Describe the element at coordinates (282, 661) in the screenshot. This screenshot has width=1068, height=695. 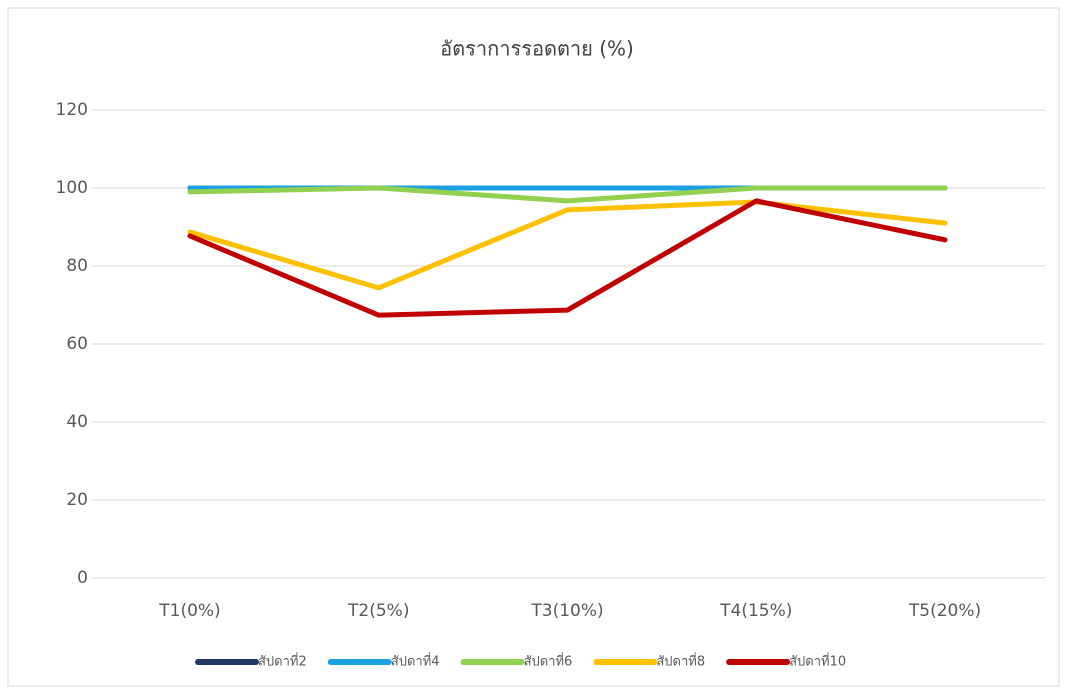
I see `legend-label: สัปดาที่2` at that location.